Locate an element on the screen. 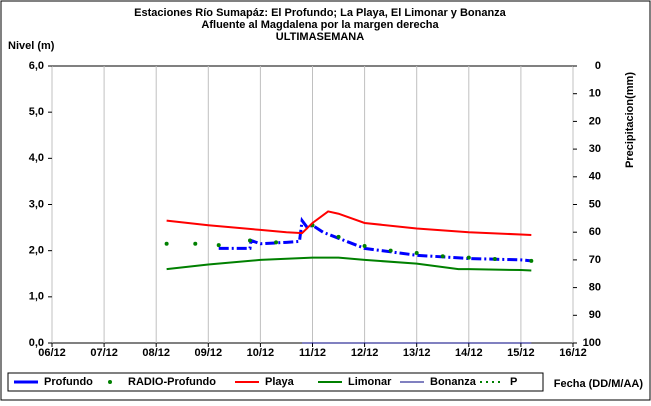  legend-swatch is located at coordinates (110, 382).